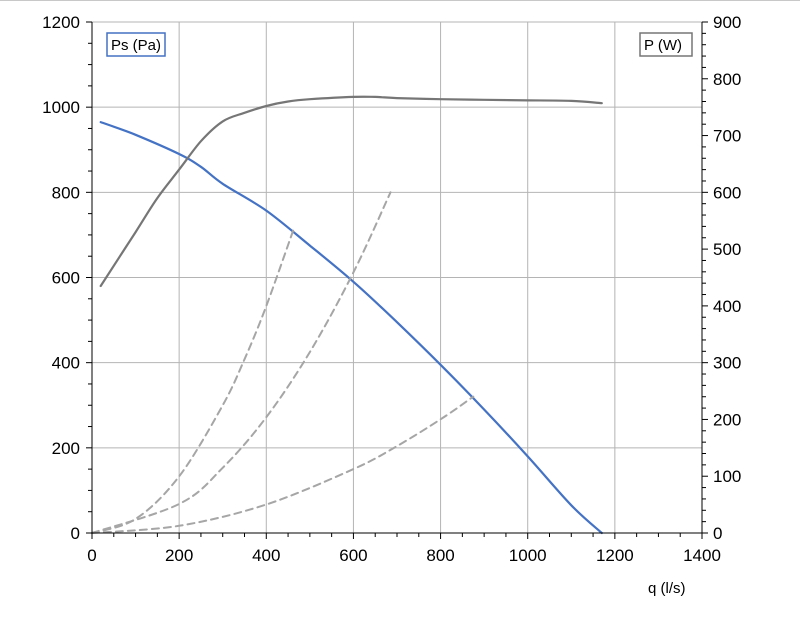 Image resolution: width=800 pixels, height=622 pixels. Describe the element at coordinates (440, 555) in the screenshot. I see `x-tick-label: 800` at that location.